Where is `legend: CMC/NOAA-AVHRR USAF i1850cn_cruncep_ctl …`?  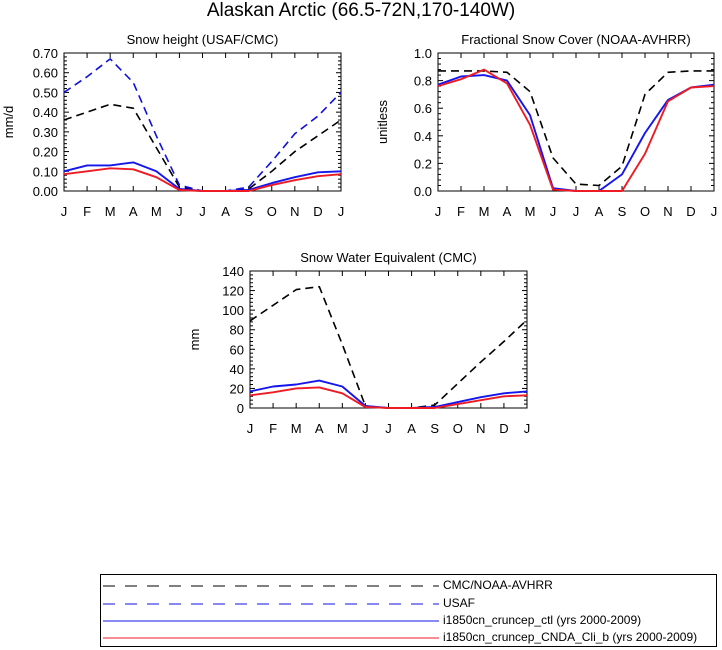
legend: CMC/NOAA-AVHRR USAF i1850cn_cruncep_ctl … is located at coordinates (408, 610).